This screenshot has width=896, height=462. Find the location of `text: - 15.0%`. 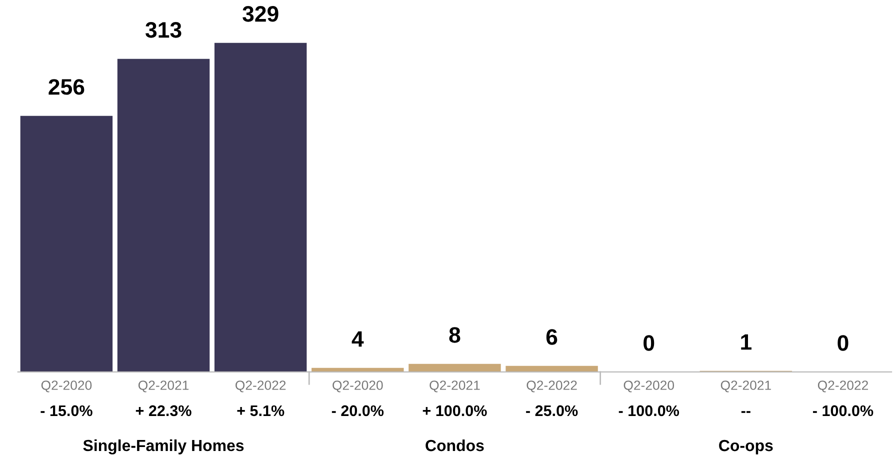

text: - 15.0% is located at coordinates (66, 410).